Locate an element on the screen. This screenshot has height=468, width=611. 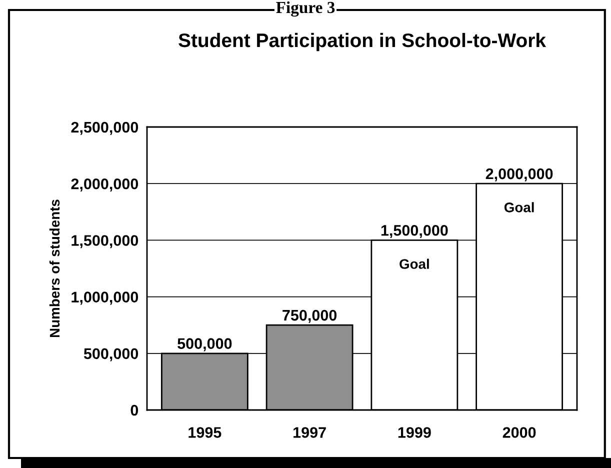
x-tick-label: 2000 is located at coordinates (519, 432).